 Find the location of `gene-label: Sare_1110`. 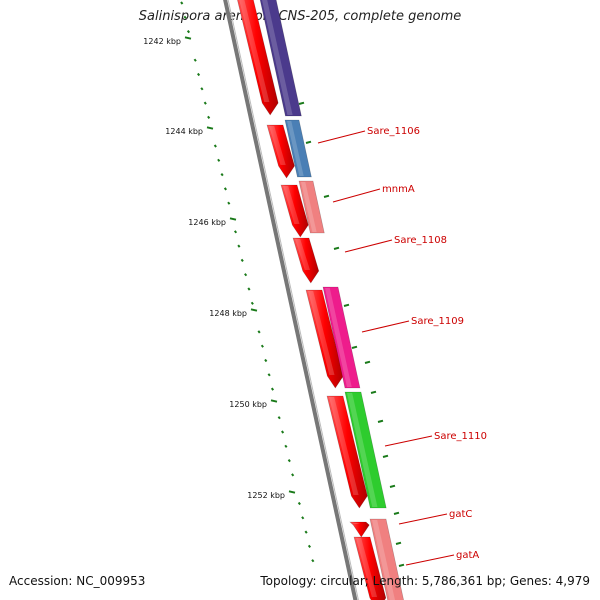

gene-label: Sare_1110 is located at coordinates (460, 436).